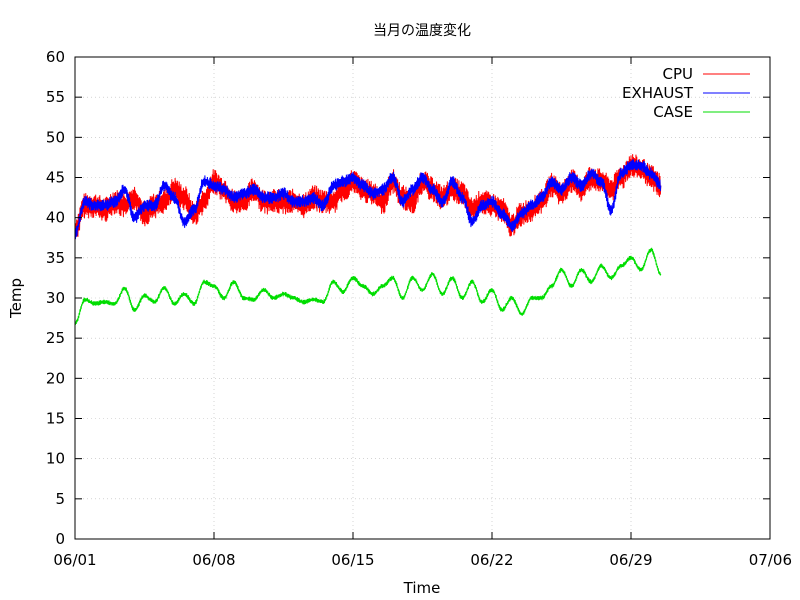 This screenshot has height=600, width=800. Describe the element at coordinates (368, 199) in the screenshot. I see `series-line-exhaust` at that location.